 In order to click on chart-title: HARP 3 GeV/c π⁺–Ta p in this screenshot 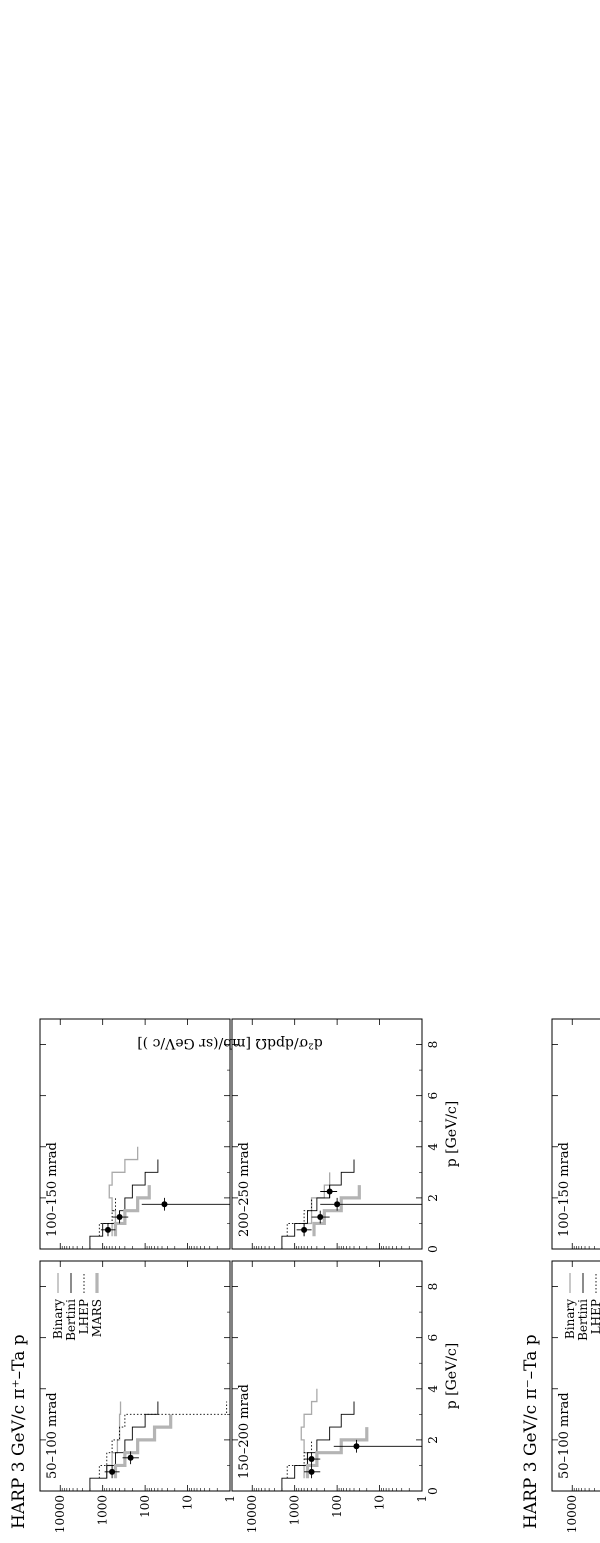, I will do `click(19, 1431)`.